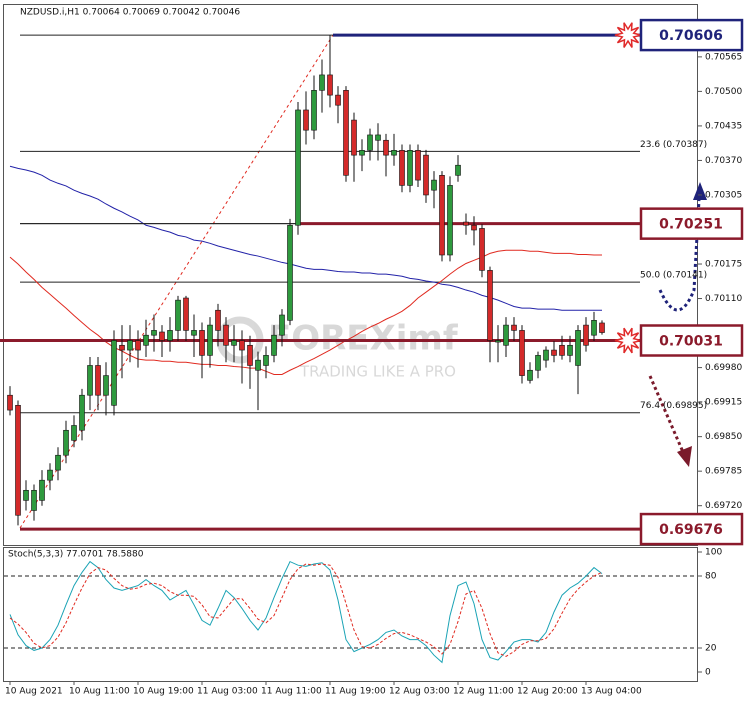 The image size is (749, 702). I want to click on fib-label: 50.0 (0.70141), so click(673, 276).